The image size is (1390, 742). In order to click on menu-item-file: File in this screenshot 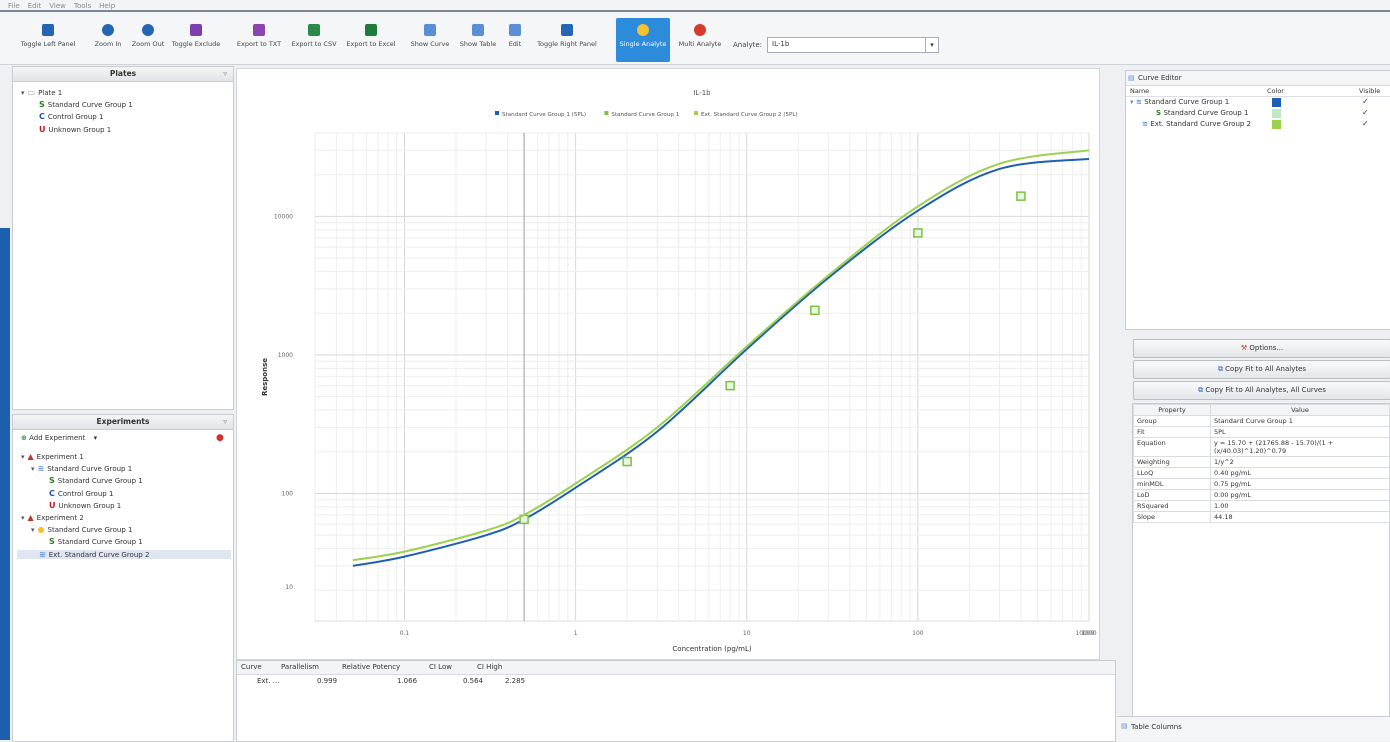, I will do `click(14, 6)`.